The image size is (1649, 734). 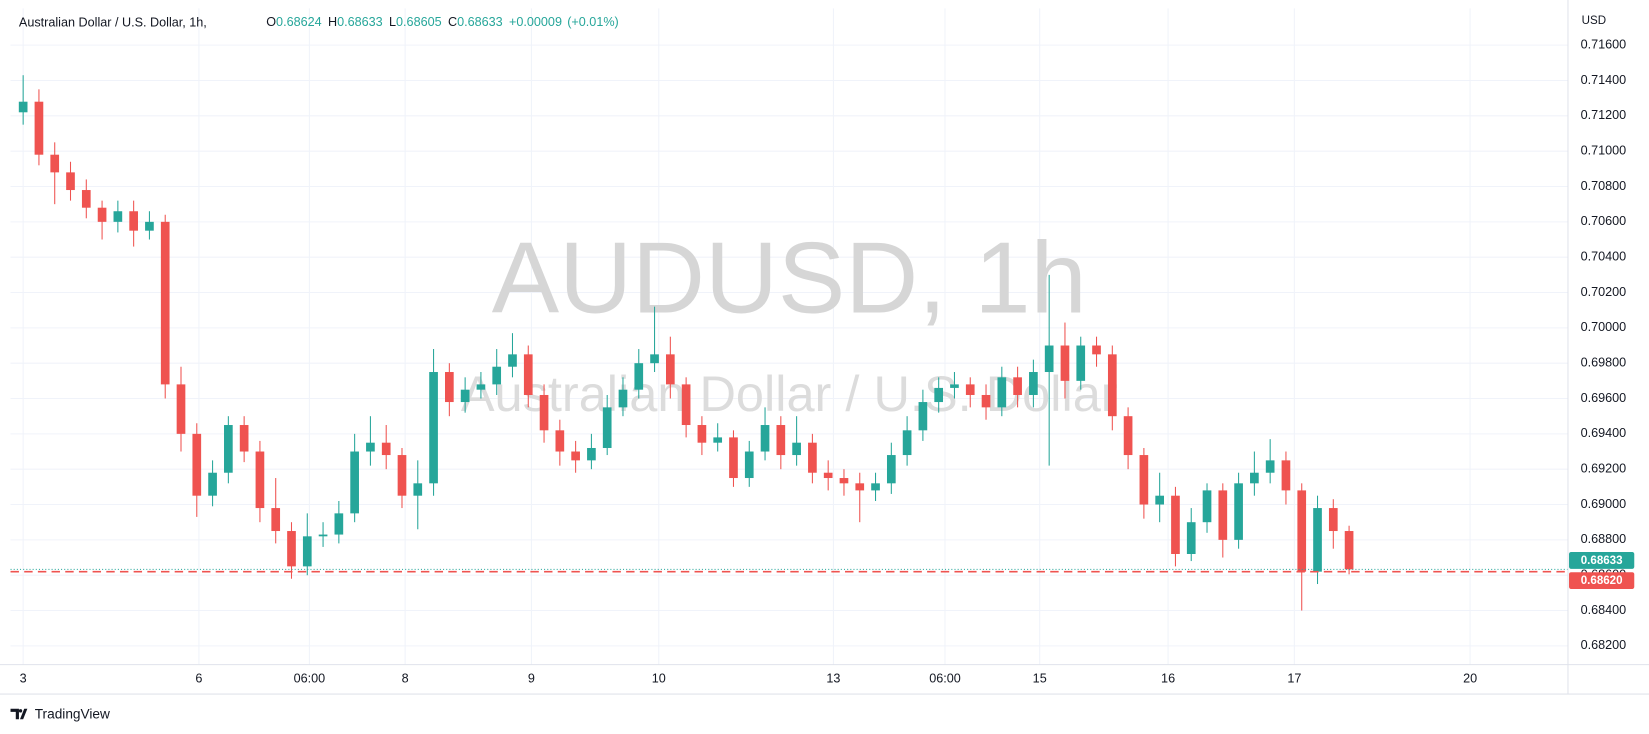 What do you see at coordinates (19, 714) in the screenshot?
I see `tv-logo` at bounding box center [19, 714].